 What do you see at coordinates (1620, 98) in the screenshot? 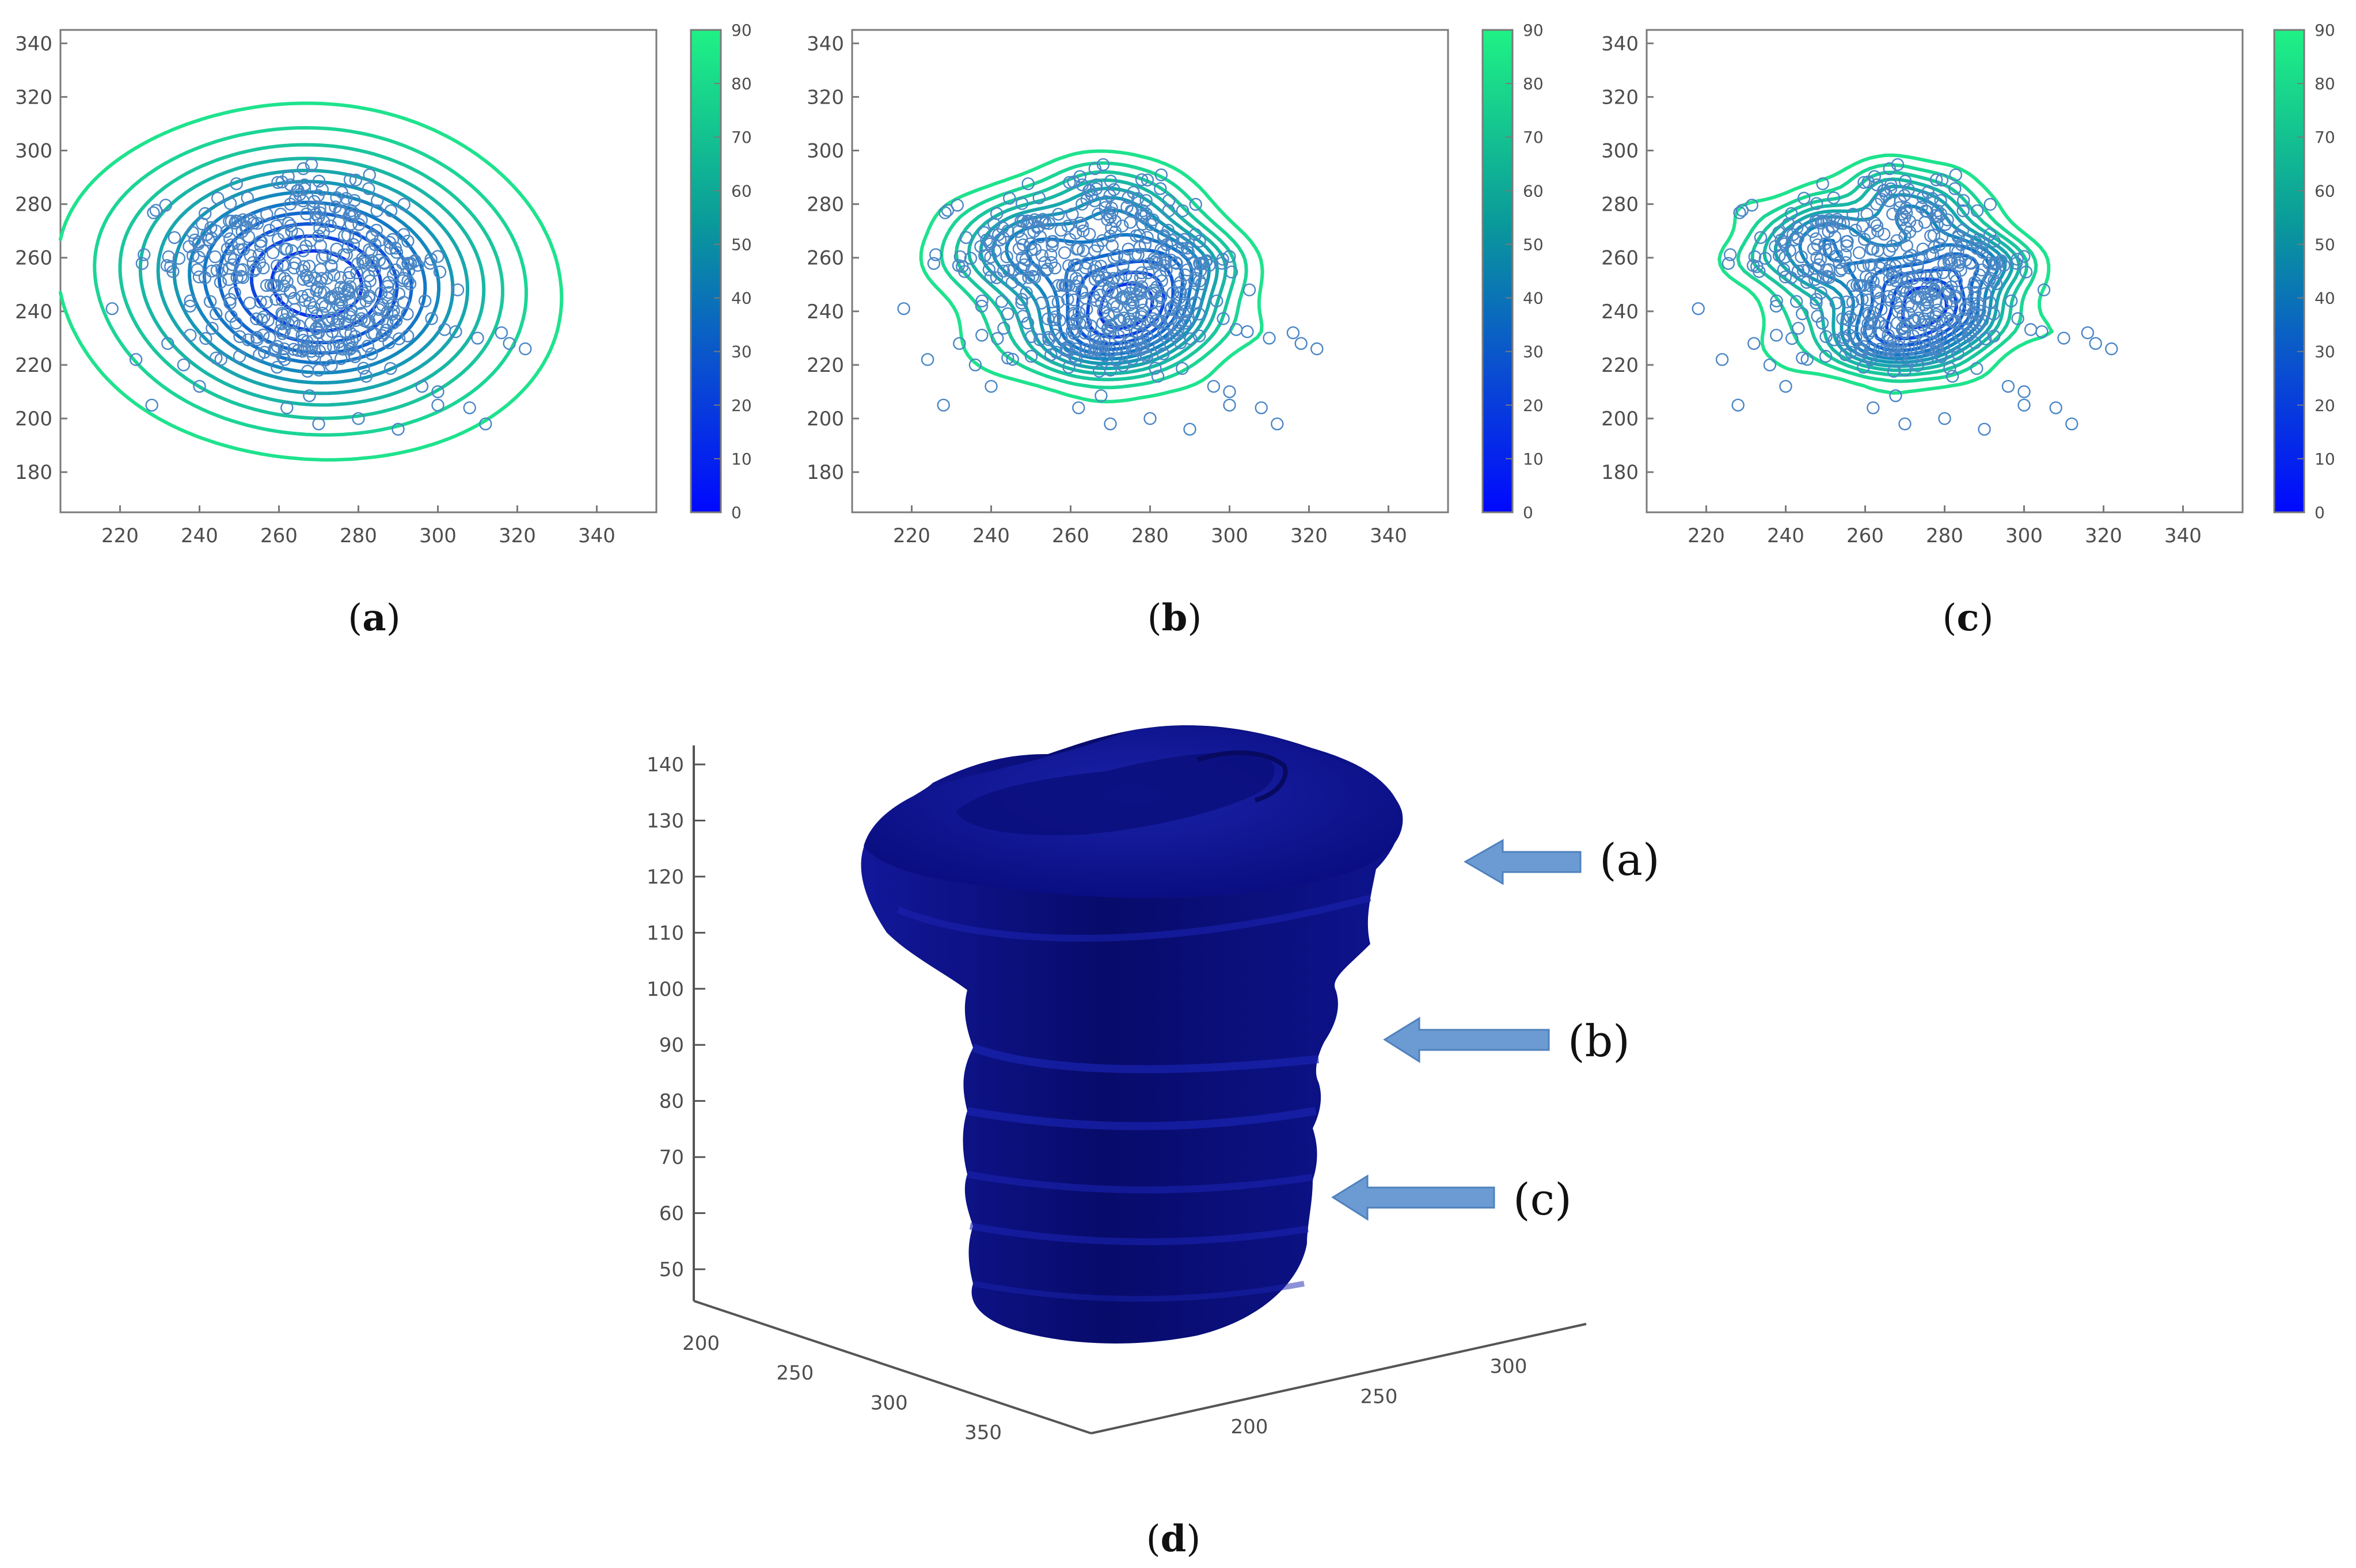
I see `y-tick-label: 320` at bounding box center [1620, 98].